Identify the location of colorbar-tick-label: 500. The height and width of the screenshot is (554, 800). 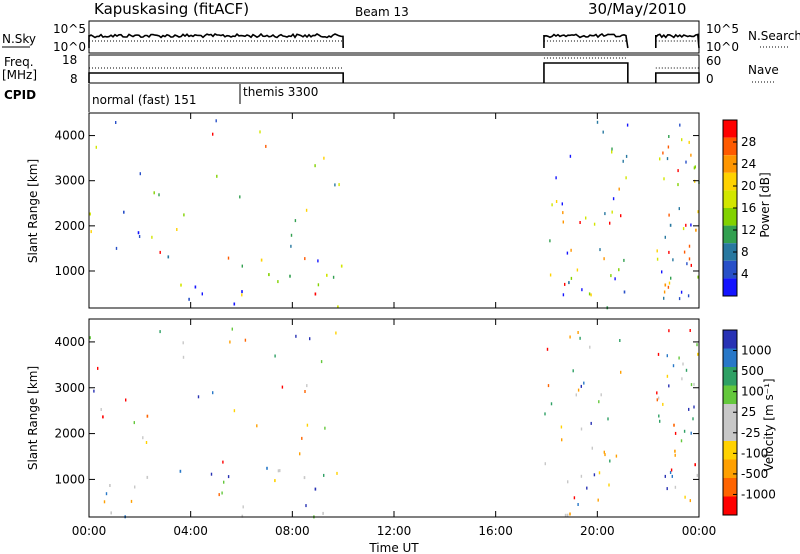
(752, 371).